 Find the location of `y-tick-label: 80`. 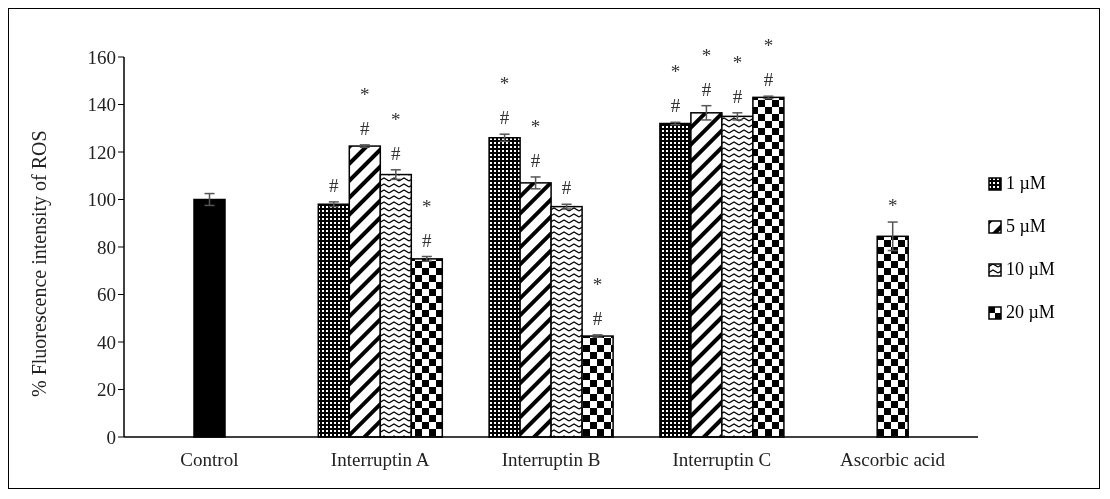

y-tick-label: 80 is located at coordinates (106, 247).